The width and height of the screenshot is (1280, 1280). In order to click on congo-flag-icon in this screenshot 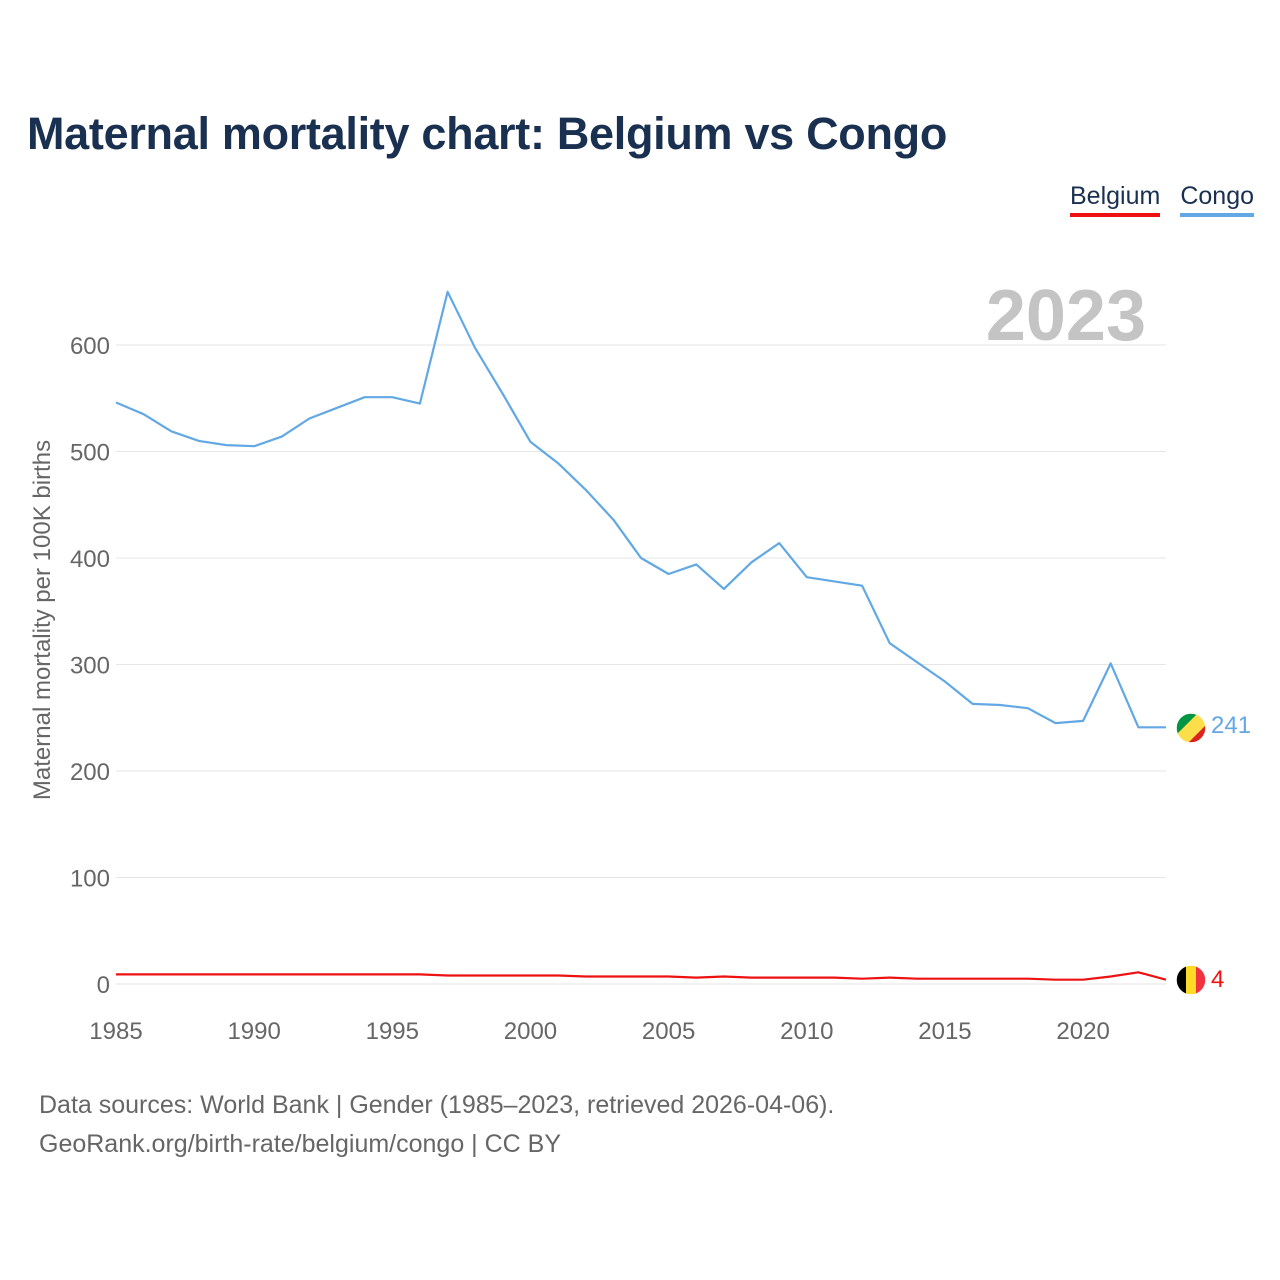, I will do `click(1191, 728)`.